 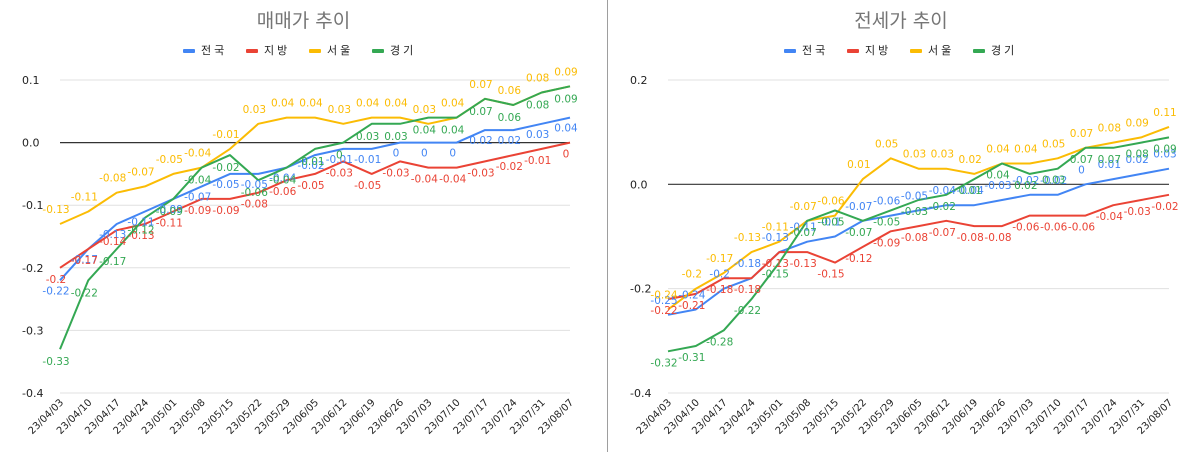 What do you see at coordinates (1081, 134) in the screenshot?
I see `data-label: 0.07` at bounding box center [1081, 134].